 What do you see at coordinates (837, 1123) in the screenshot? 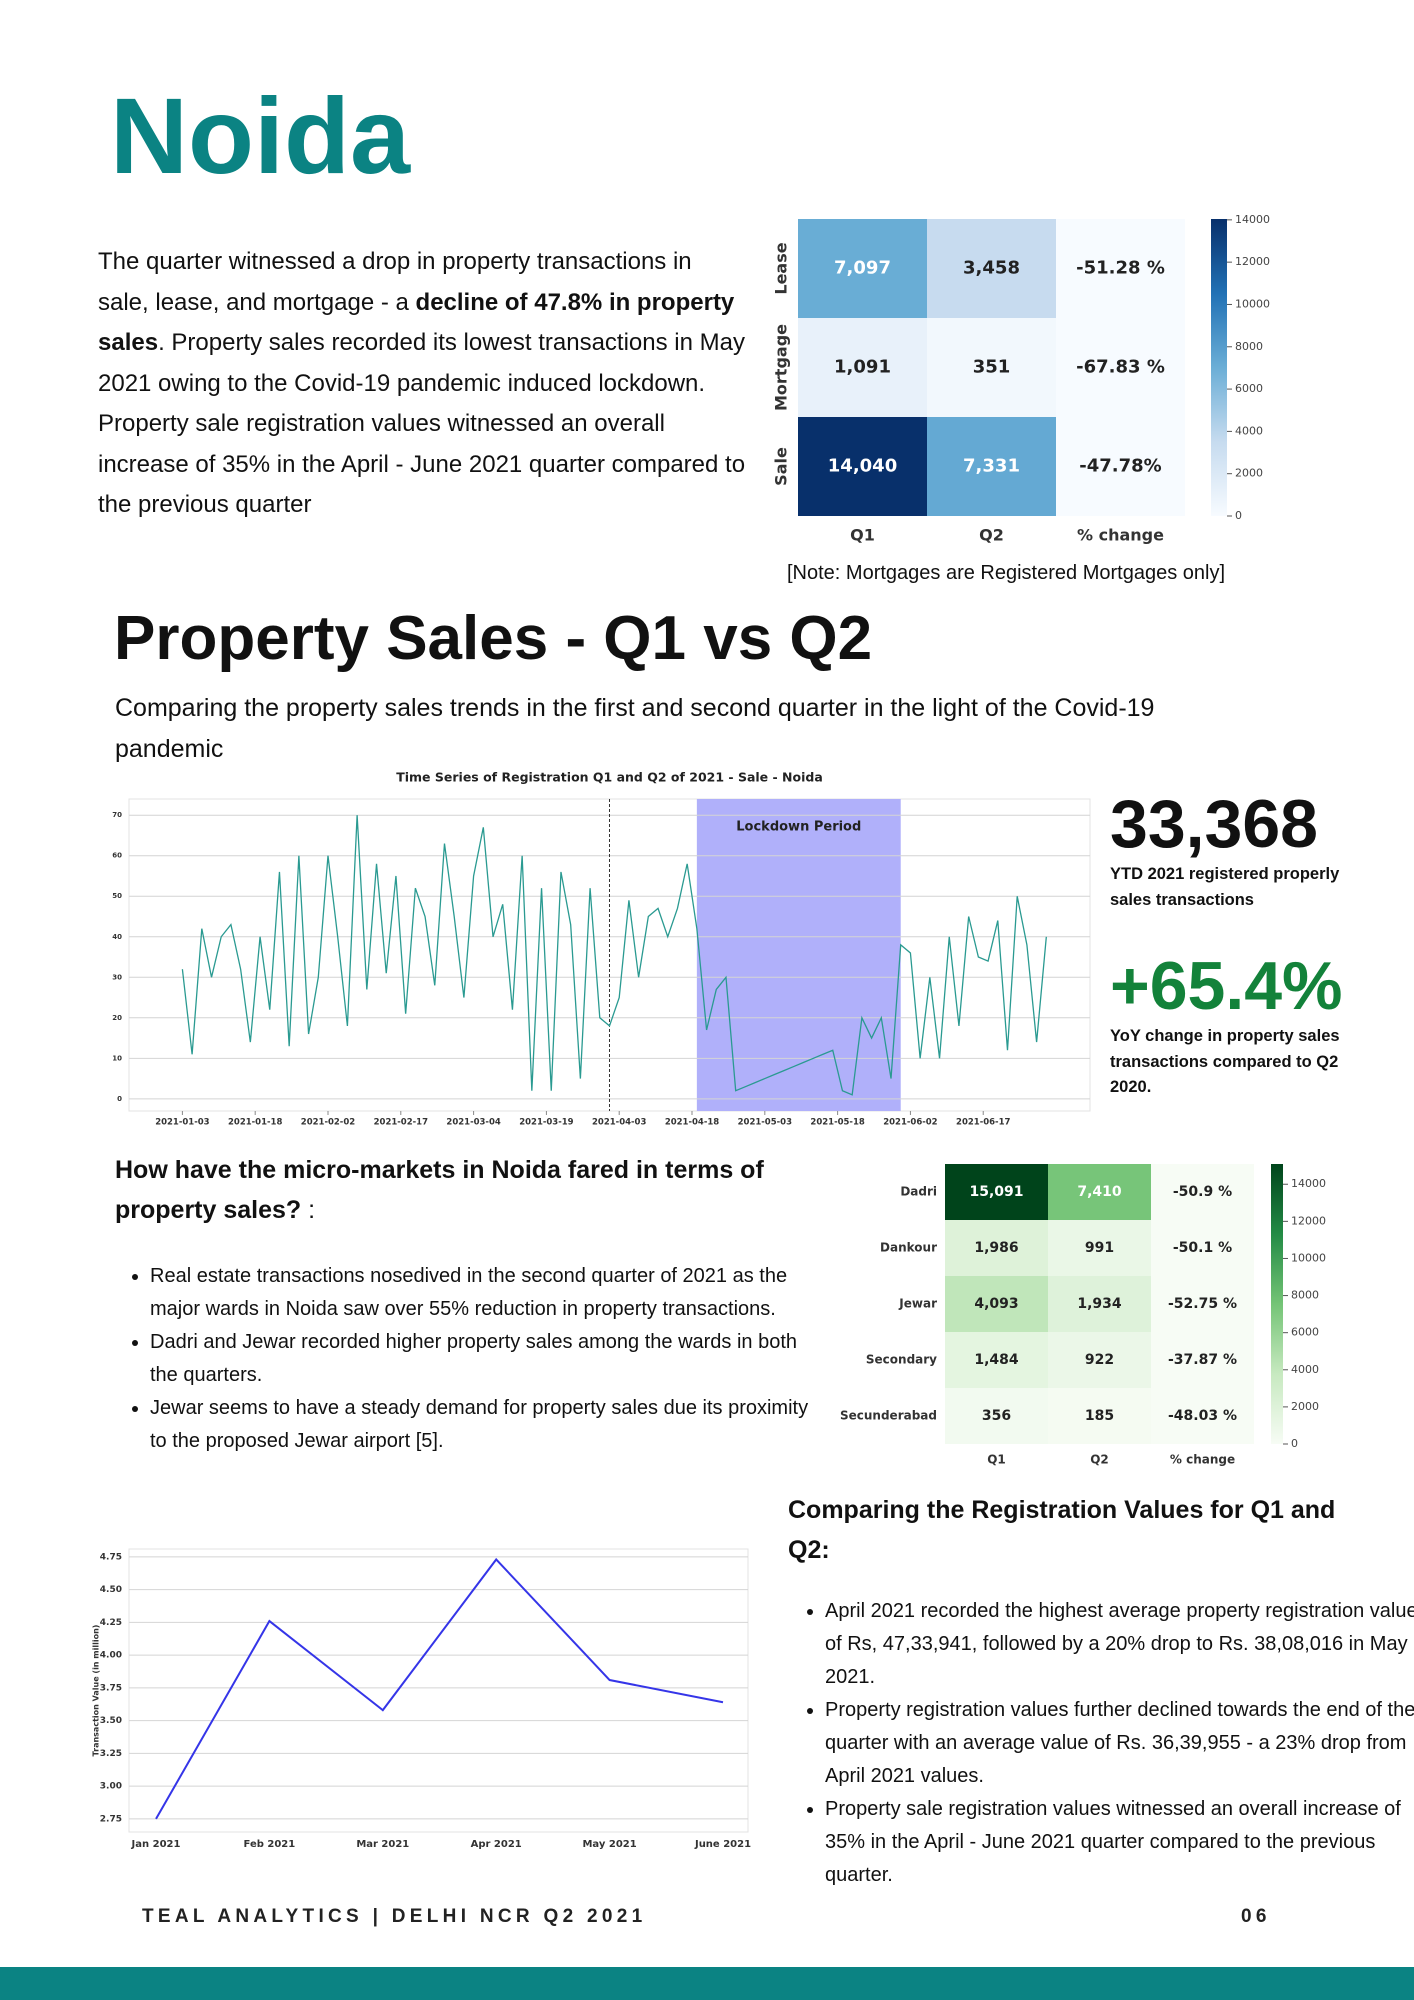
I see `x-tick-label: 2021-05-18` at bounding box center [837, 1123].